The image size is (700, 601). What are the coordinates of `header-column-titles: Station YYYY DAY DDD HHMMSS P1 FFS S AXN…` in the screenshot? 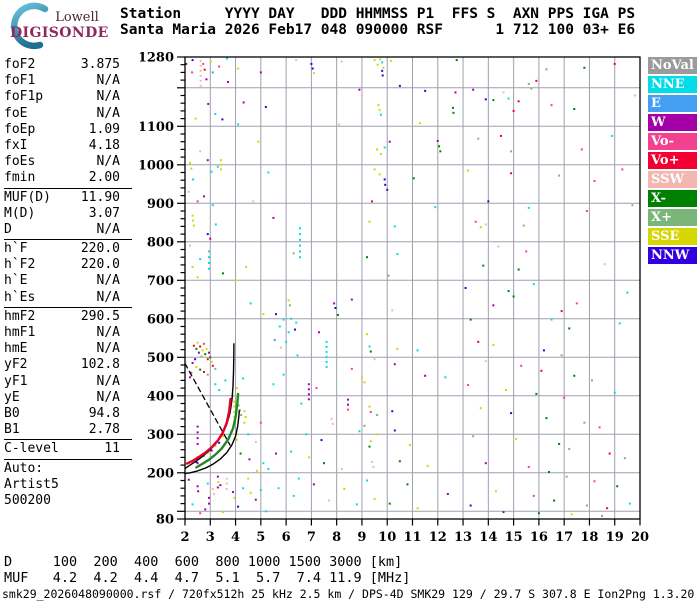 It's located at (378, 14).